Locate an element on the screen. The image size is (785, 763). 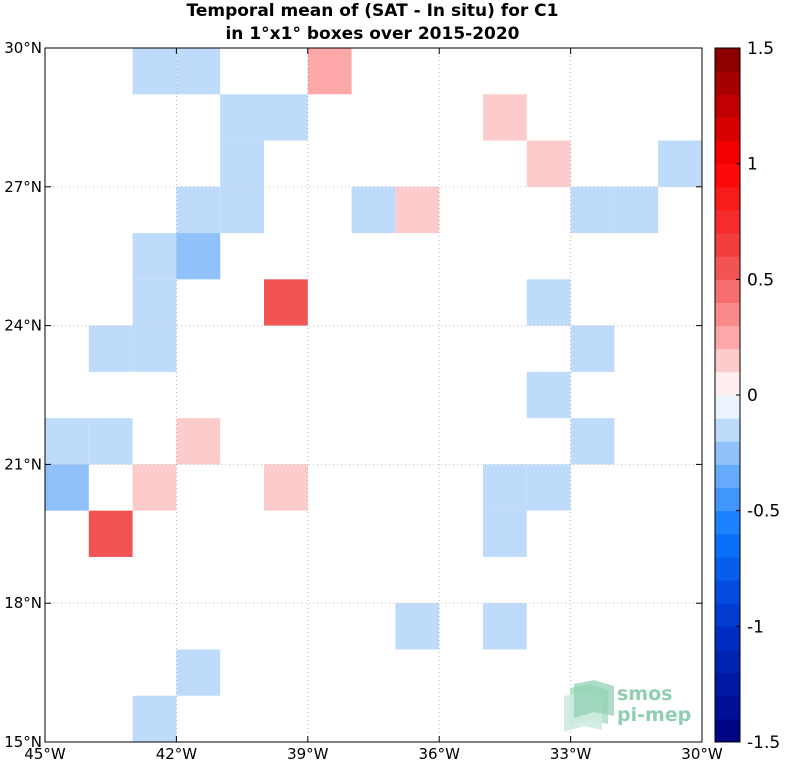
x-tick-label: 42°W is located at coordinates (177, 754).